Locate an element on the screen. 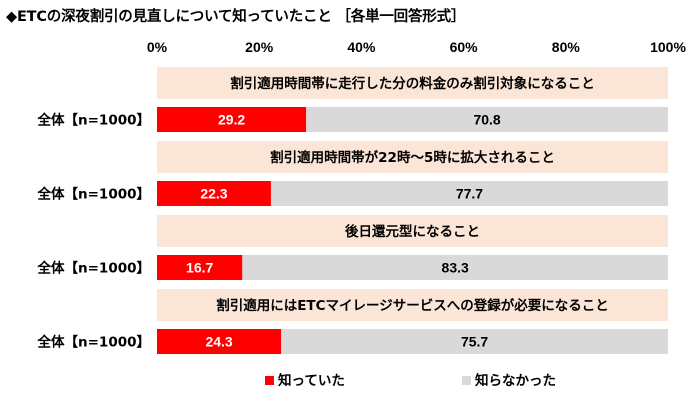 The height and width of the screenshot is (410, 700). question-label: 割引適用にはETCマイレージサービスへの登録が必要になること is located at coordinates (412, 305).